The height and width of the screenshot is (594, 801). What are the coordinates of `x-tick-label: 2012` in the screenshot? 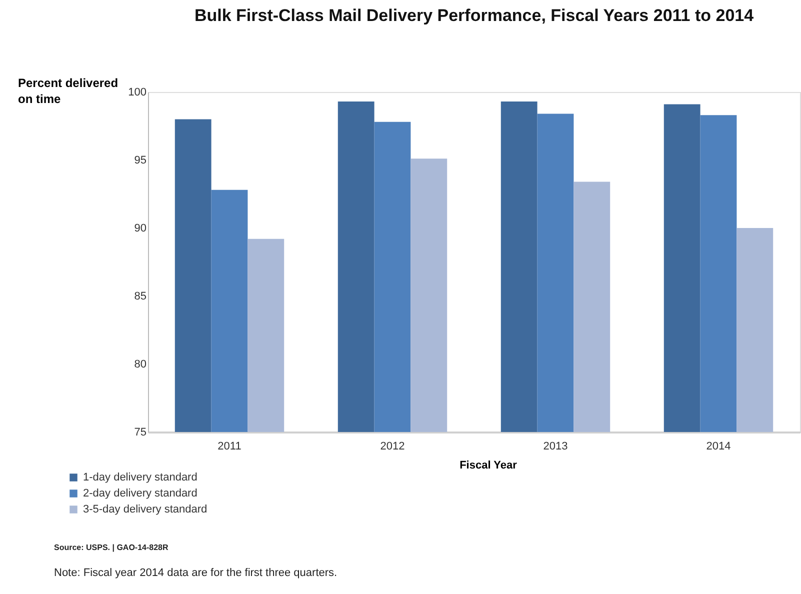 It's located at (392, 446).